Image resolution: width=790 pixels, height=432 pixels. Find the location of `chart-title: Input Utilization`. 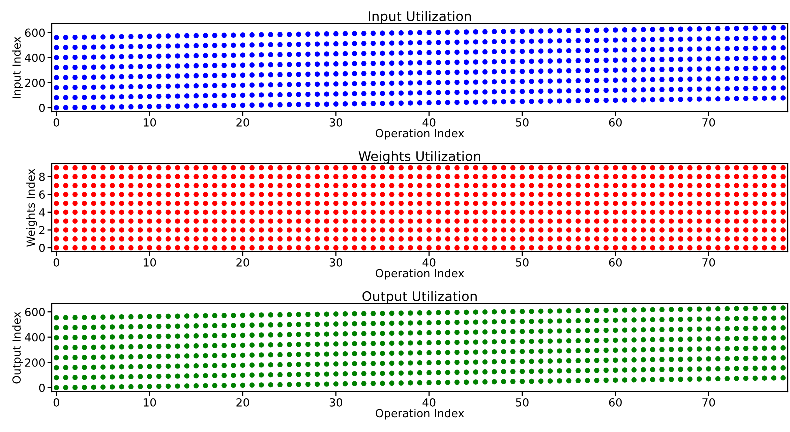

chart-title: Input Utilization is located at coordinates (420, 17).